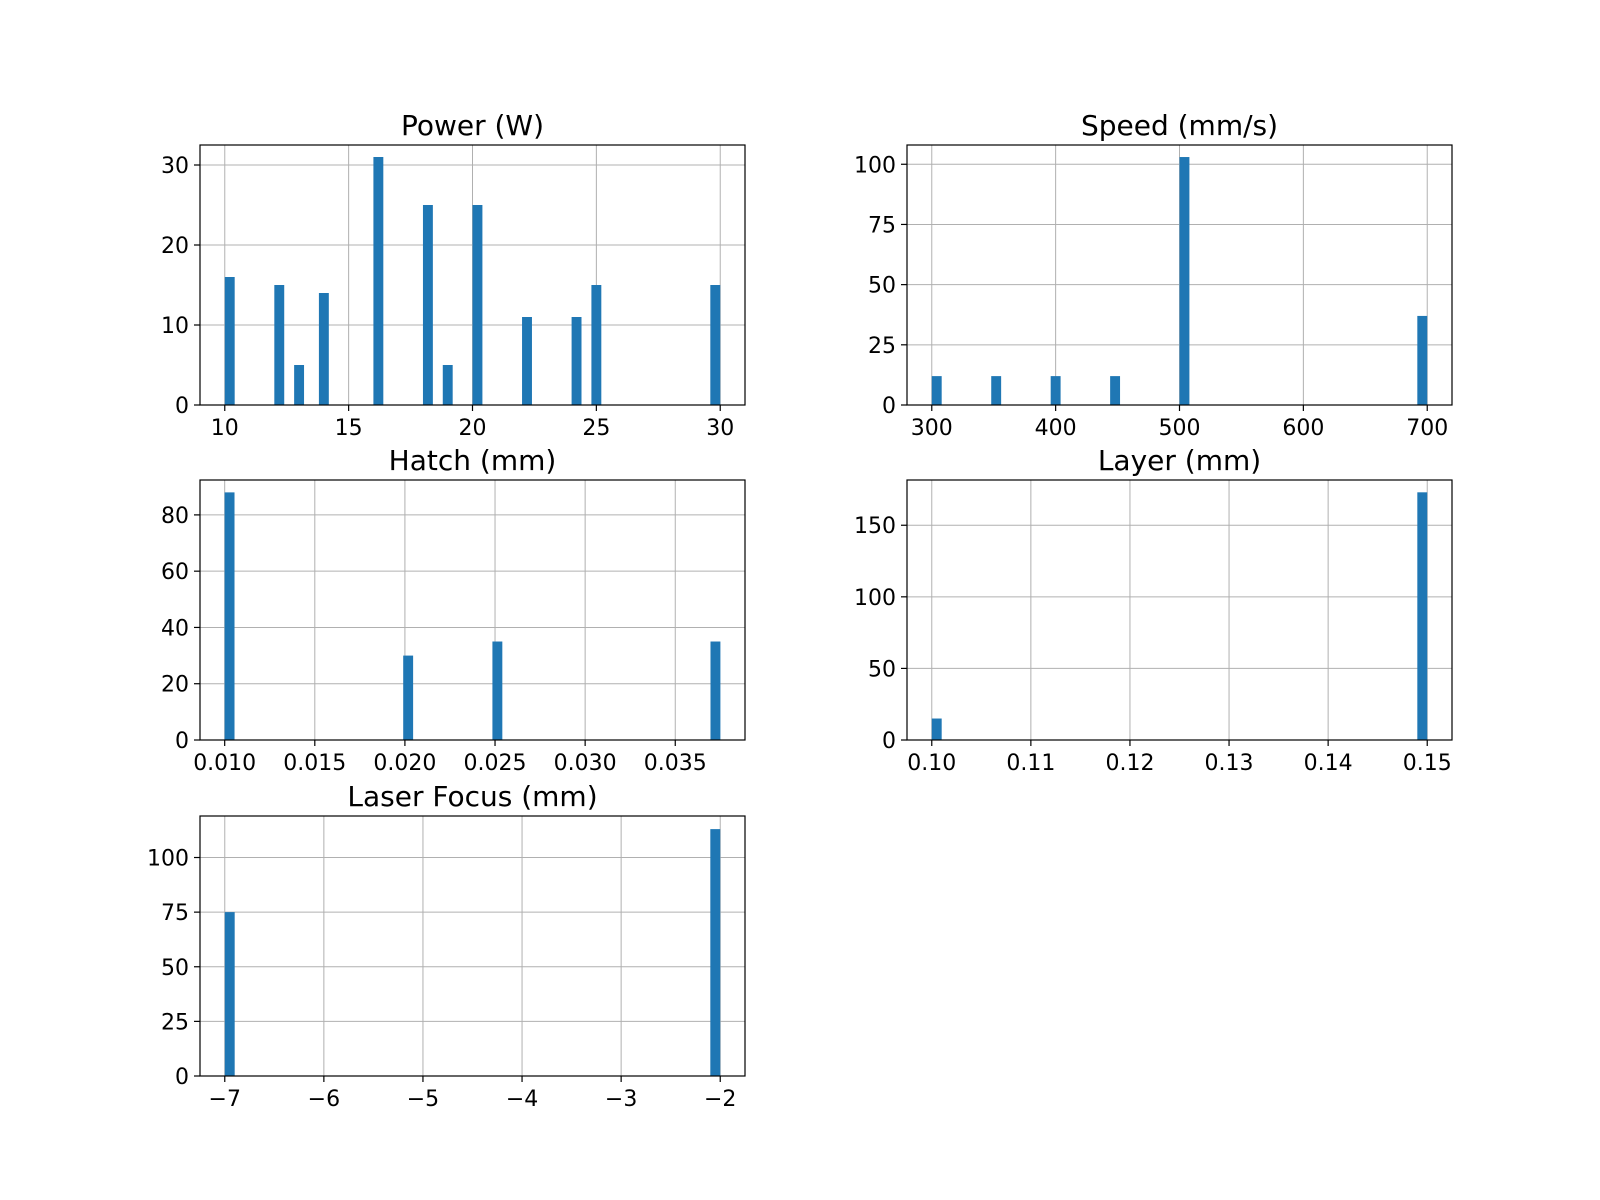 The height and width of the screenshot is (1200, 1600). Describe the element at coordinates (182, 741) in the screenshot. I see `hatch-y-tick-label: 0` at that location.